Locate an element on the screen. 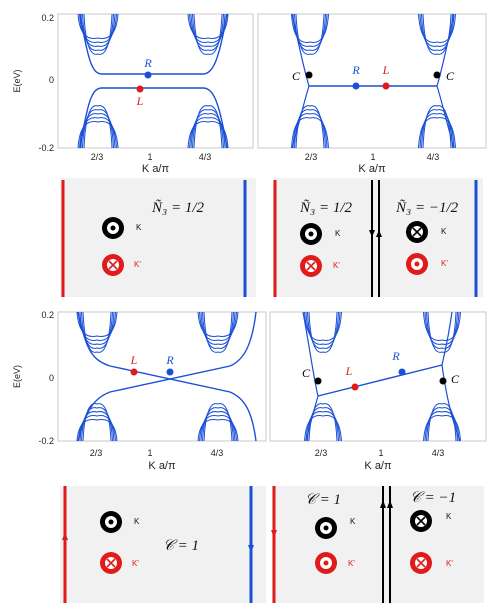  kprime-valley-dot-icon is located at coordinates (326, 563).